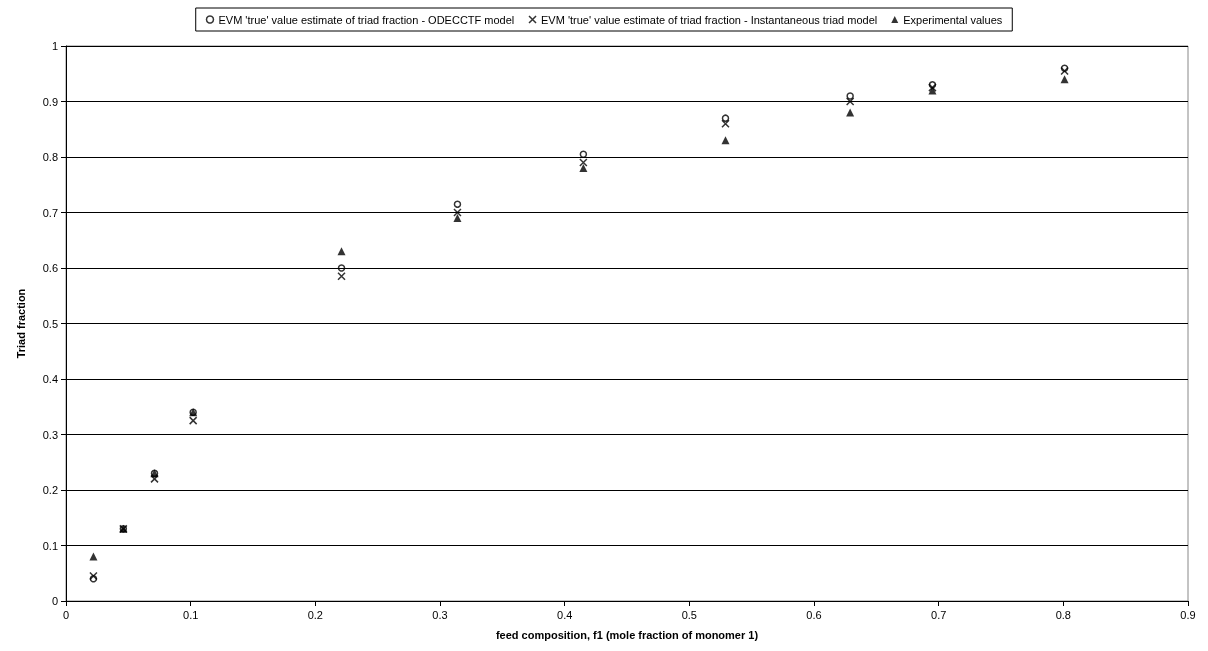  Describe the element at coordinates (50, 268) in the screenshot. I see `y-tick-label: 0.6` at that location.